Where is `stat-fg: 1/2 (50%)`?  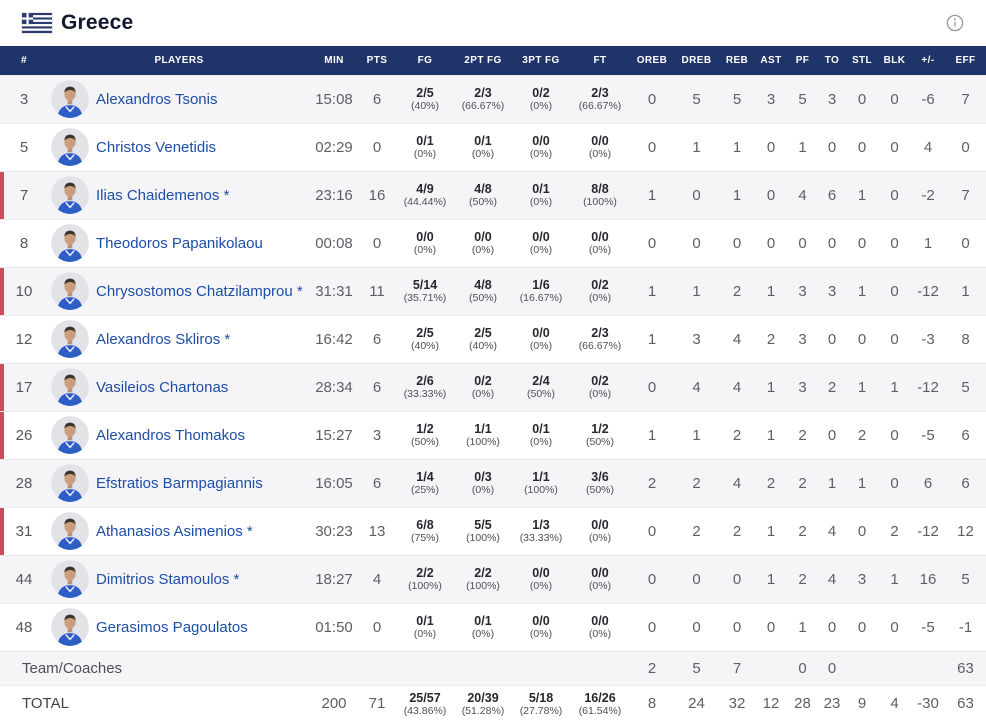 stat-fg: 1/2 (50%) is located at coordinates (425, 434).